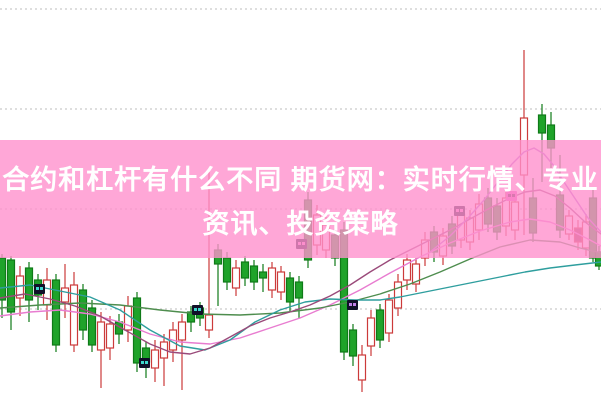 The width and height of the screenshot is (601, 400). What do you see at coordinates (300, 224) in the screenshot?
I see `banner-title-line2: 资讯、投资策略` at bounding box center [300, 224].